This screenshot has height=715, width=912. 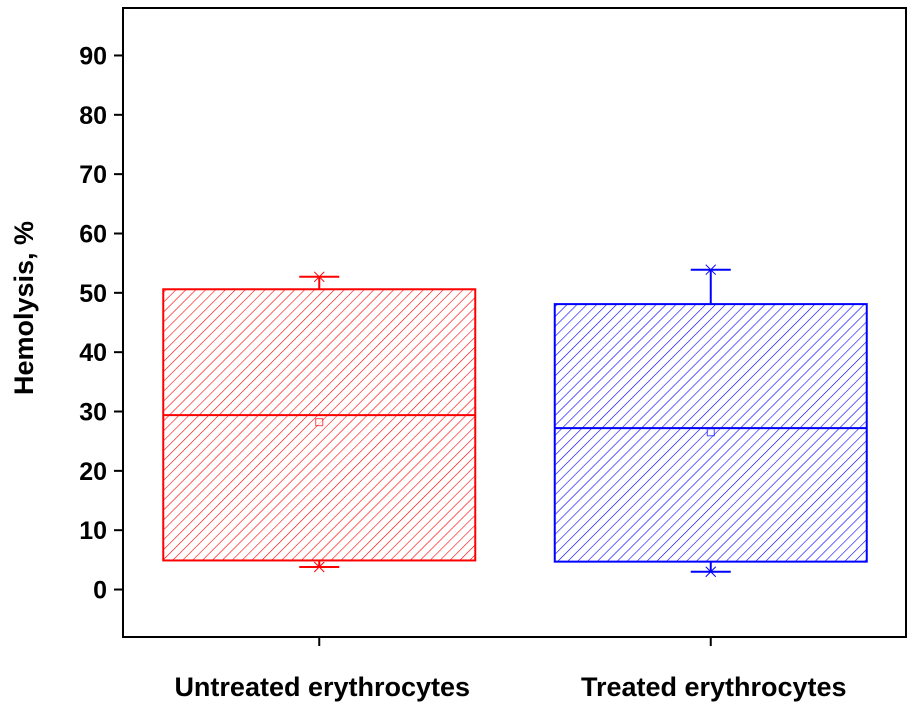 I want to click on y-tick-label: 50, so click(x=93, y=294).